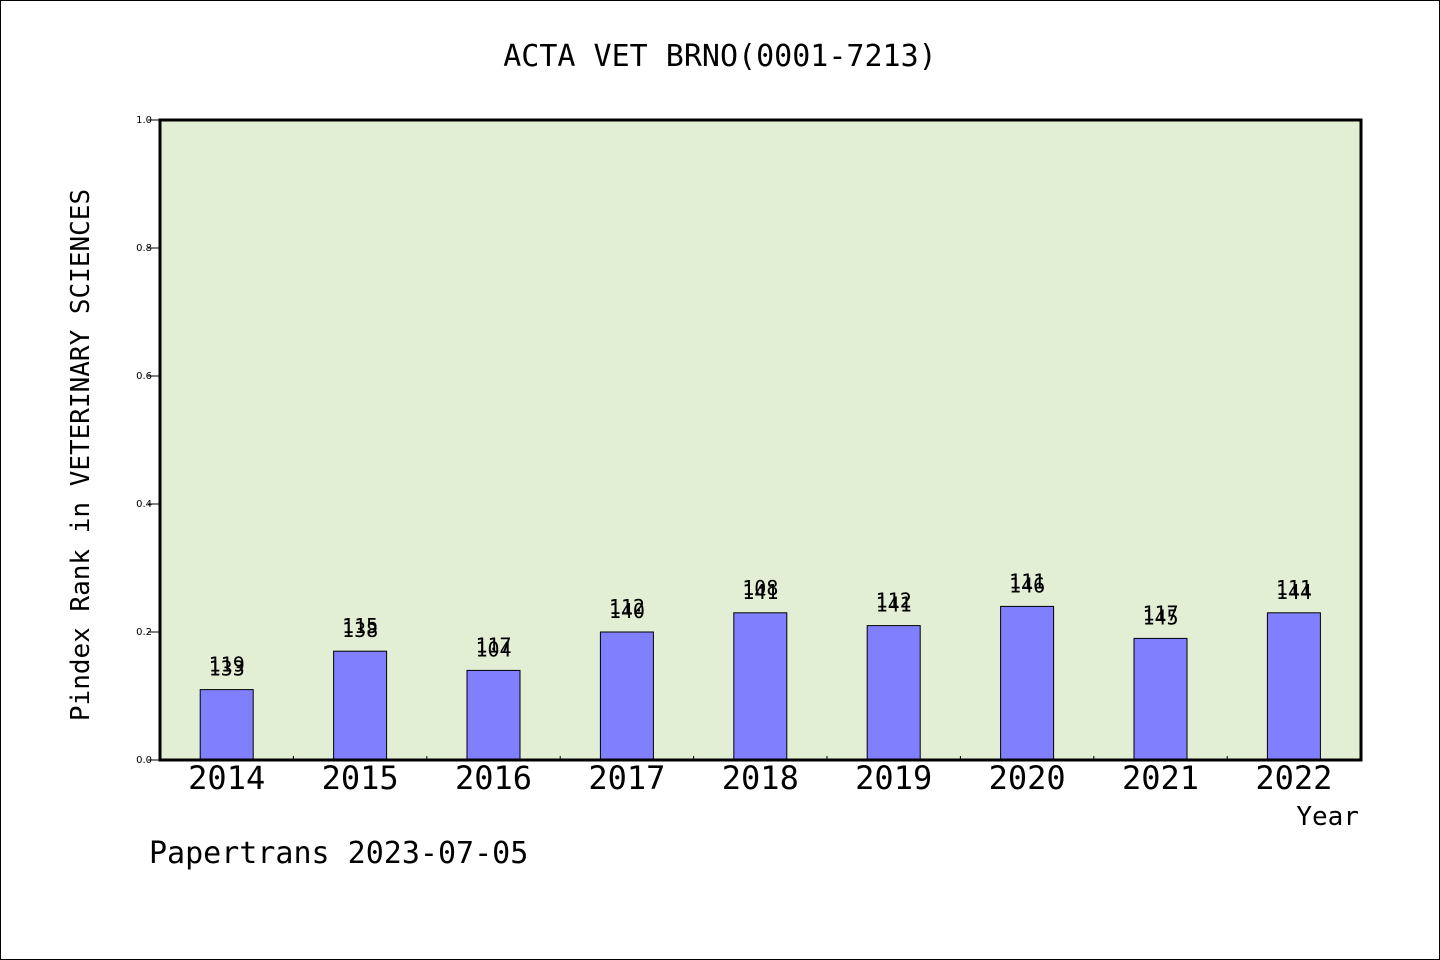 Image resolution: width=1440 pixels, height=960 pixels. Describe the element at coordinates (144, 120) in the screenshot. I see `y-tick-label: 1.0` at that location.